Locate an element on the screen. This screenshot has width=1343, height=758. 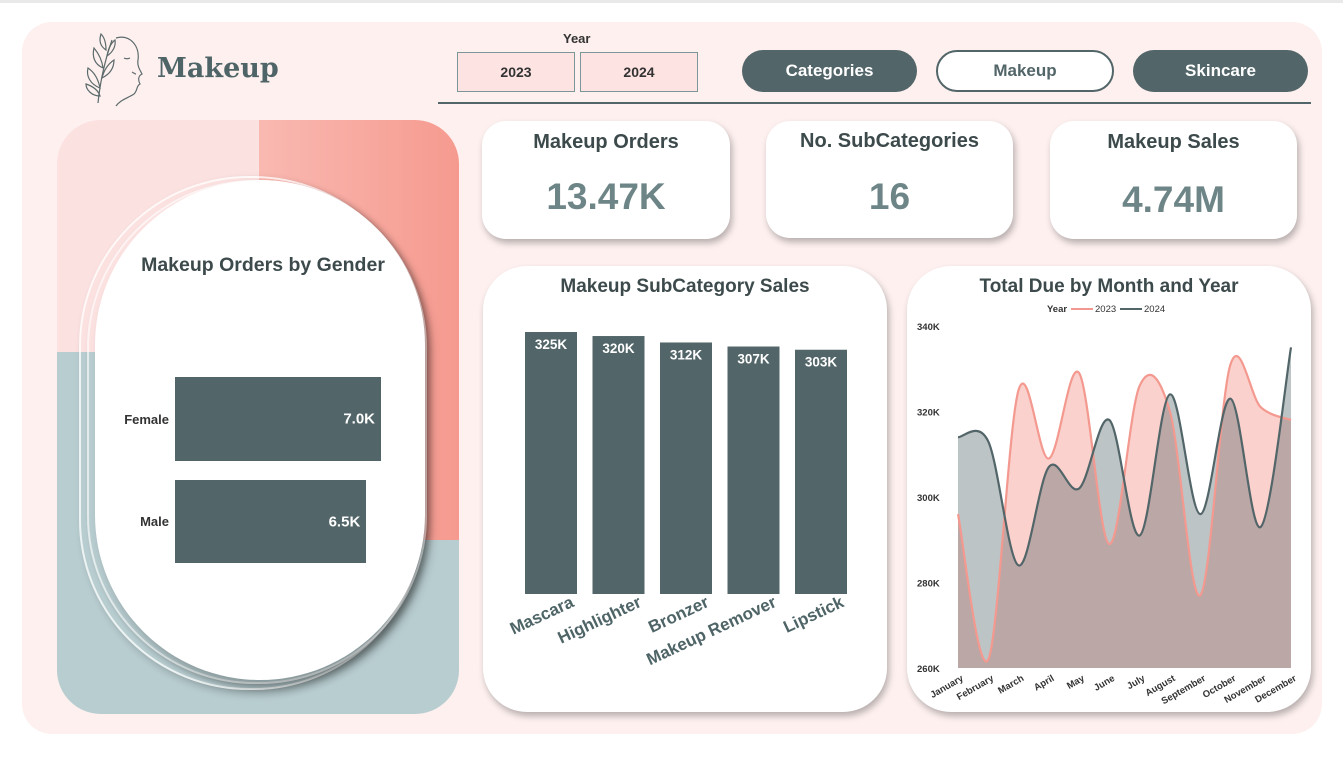
data-label: 6.5K is located at coordinates (344, 521).